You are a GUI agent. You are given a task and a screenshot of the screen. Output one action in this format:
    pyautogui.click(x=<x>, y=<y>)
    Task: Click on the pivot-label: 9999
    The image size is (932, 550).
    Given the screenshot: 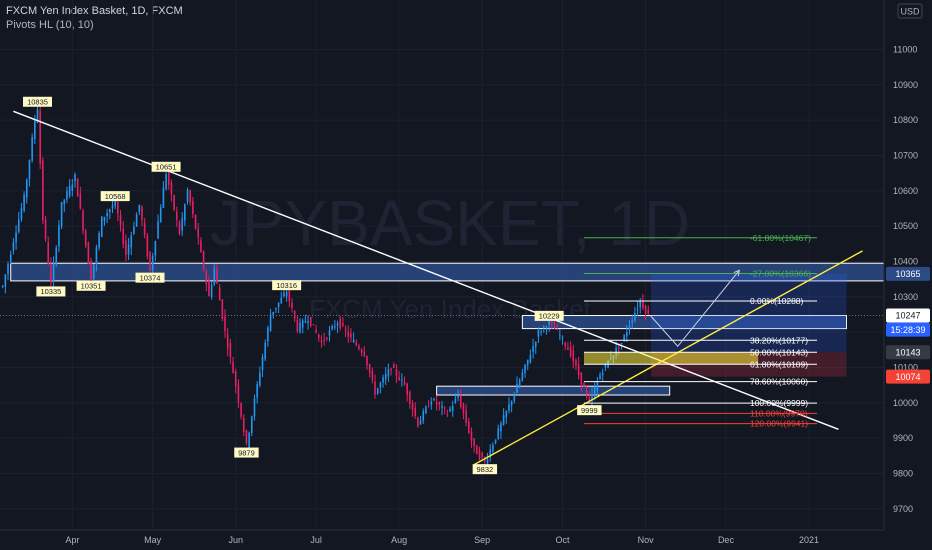 What is the action you would take?
    pyautogui.click(x=589, y=410)
    